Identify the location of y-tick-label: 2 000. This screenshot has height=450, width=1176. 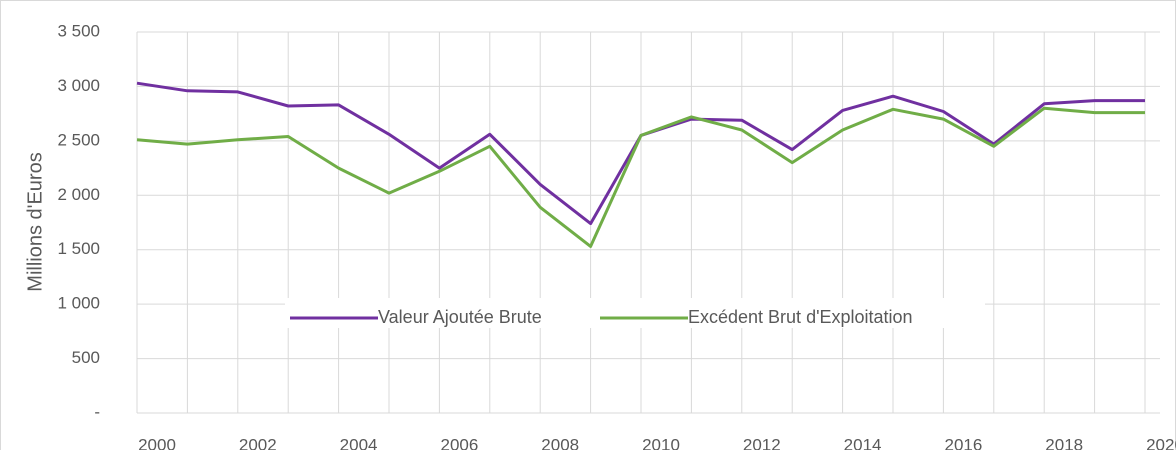
(78, 194).